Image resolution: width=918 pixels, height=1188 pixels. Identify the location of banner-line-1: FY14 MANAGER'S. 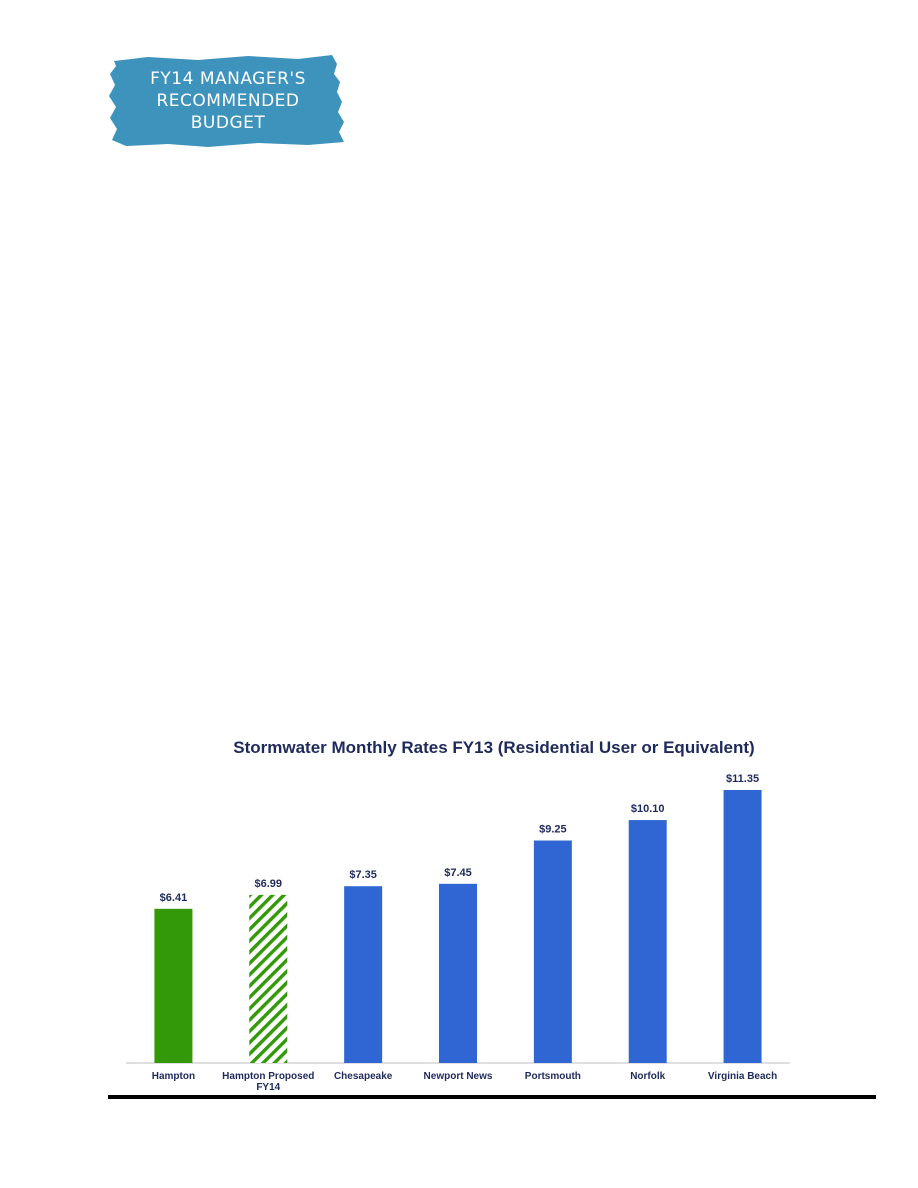
(228, 79).